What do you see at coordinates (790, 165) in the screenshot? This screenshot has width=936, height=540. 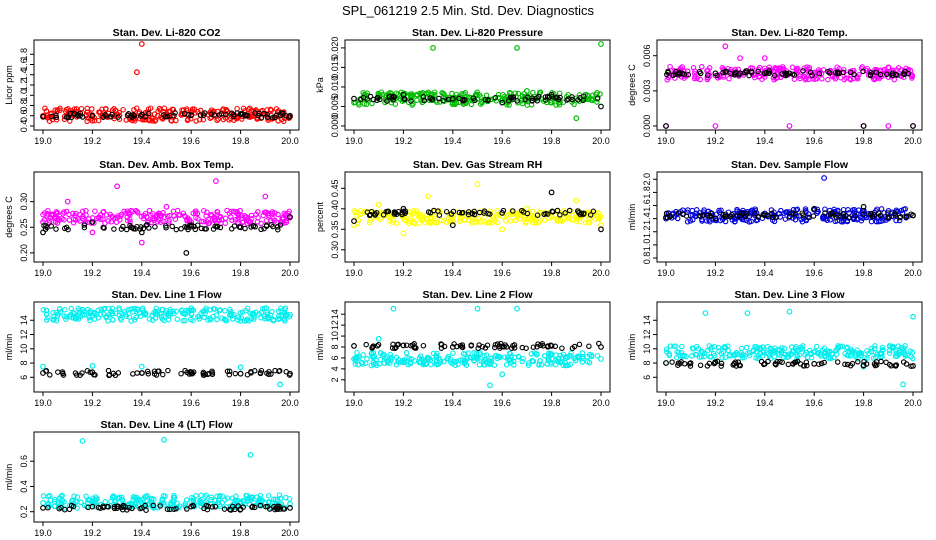 I see `panel-title: Stan. Dev. Sample Flow` at bounding box center [790, 165].